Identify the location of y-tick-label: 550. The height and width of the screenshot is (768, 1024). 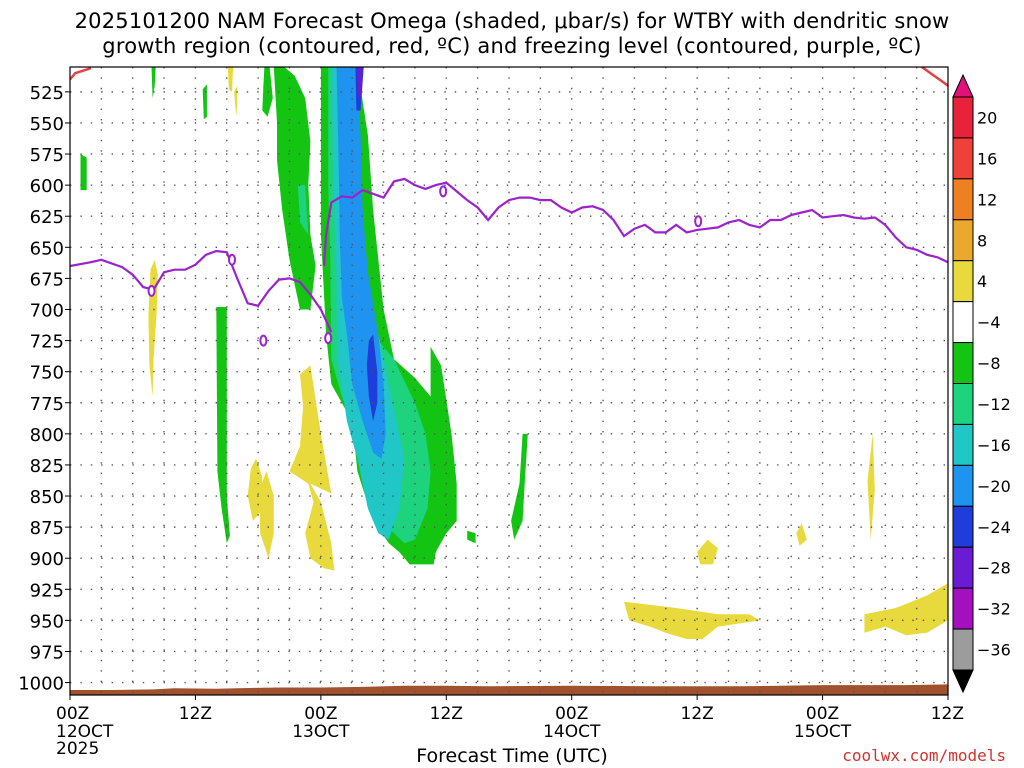
(47, 124).